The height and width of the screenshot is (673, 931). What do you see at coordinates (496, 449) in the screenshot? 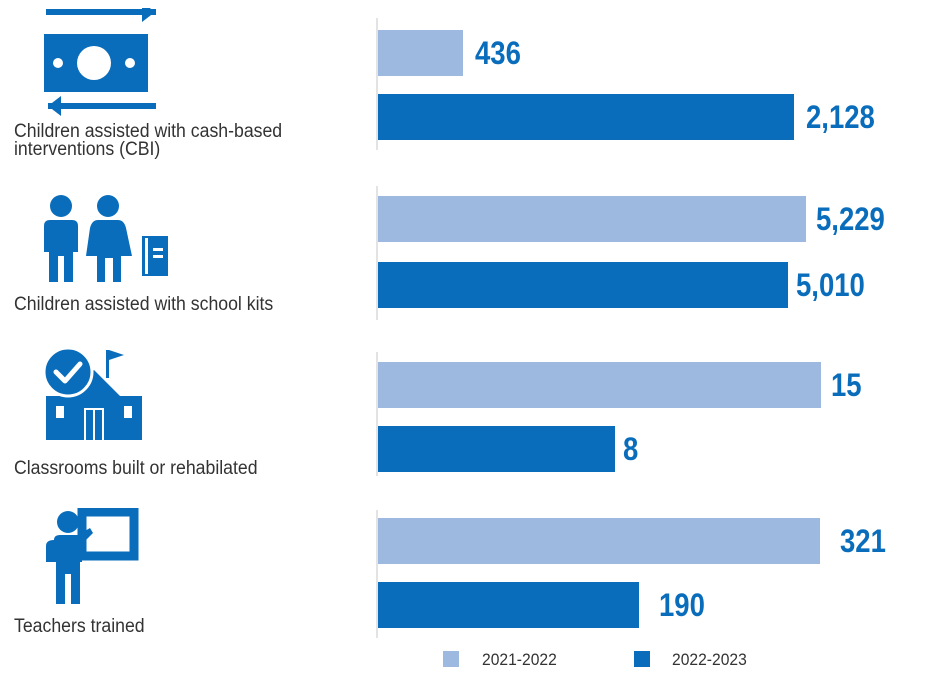
I see `bar-classrooms-2022-2023` at bounding box center [496, 449].